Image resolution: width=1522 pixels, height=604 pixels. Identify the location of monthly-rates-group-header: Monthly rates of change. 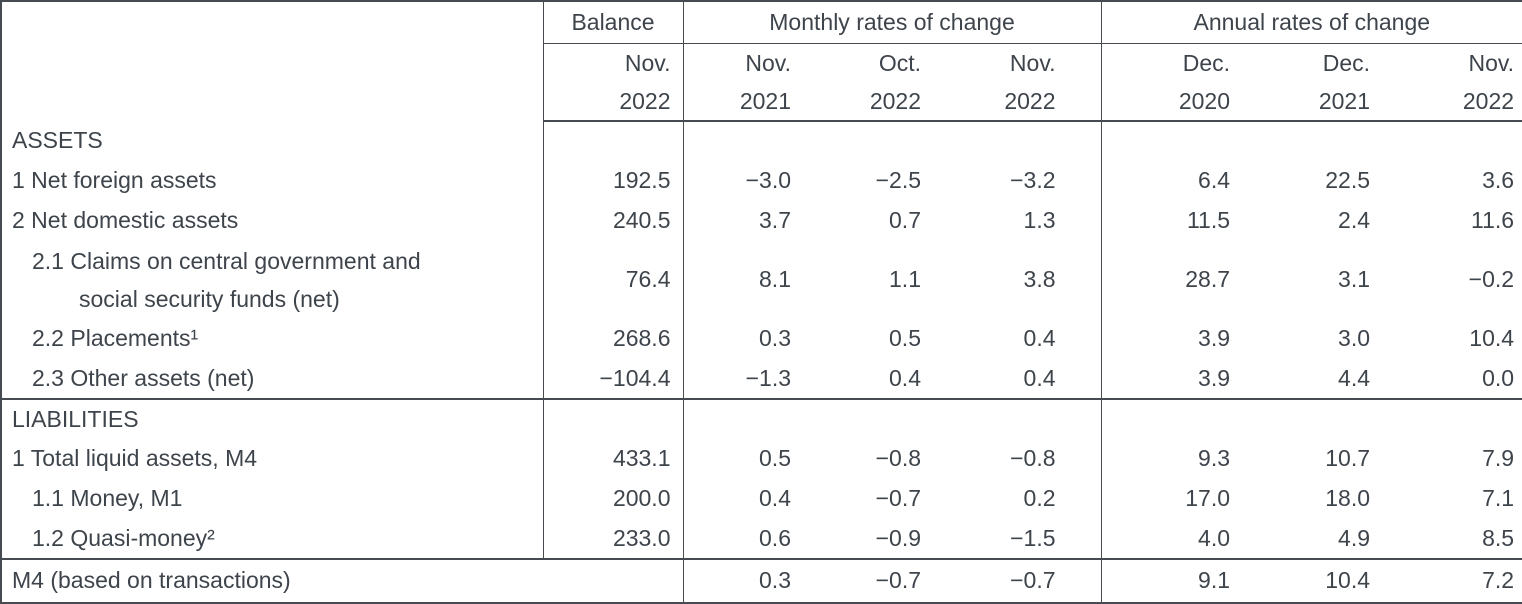
(892, 22).